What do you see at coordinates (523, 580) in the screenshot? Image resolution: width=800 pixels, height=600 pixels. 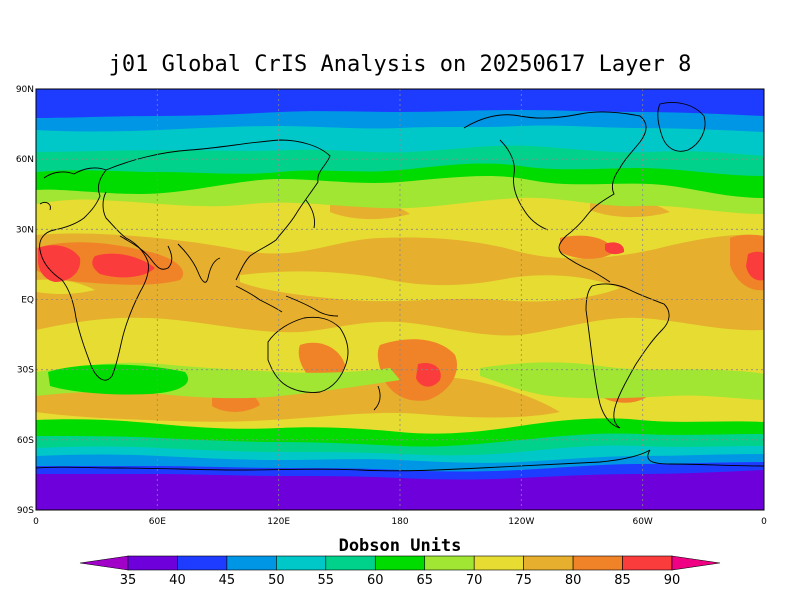 I see `colorbar-tick-label: 75` at bounding box center [523, 580].